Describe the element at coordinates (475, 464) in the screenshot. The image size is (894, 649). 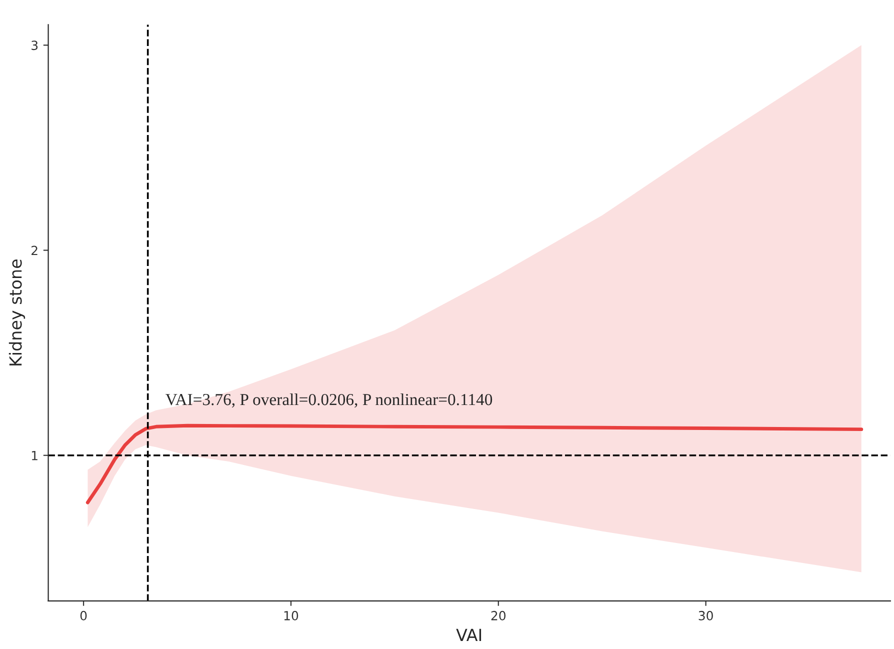
I see `line-series` at that location.